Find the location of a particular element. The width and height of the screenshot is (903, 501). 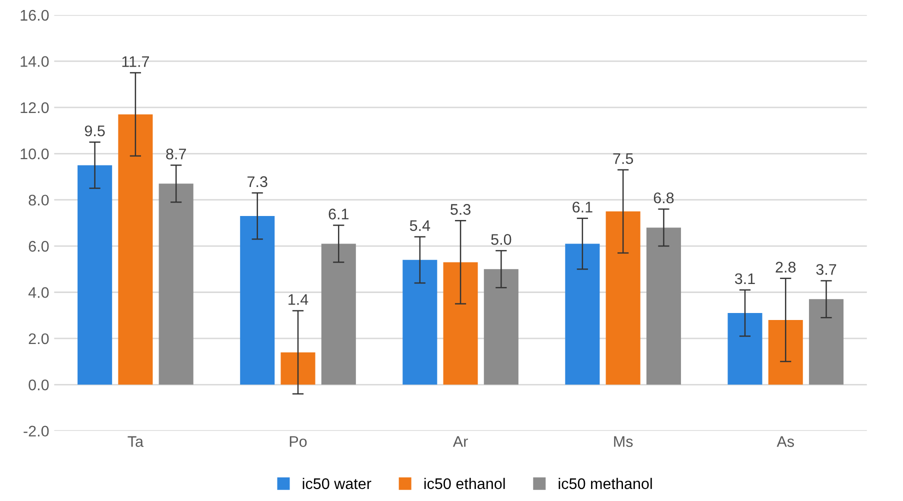

data-label: 1.4 is located at coordinates (298, 299).